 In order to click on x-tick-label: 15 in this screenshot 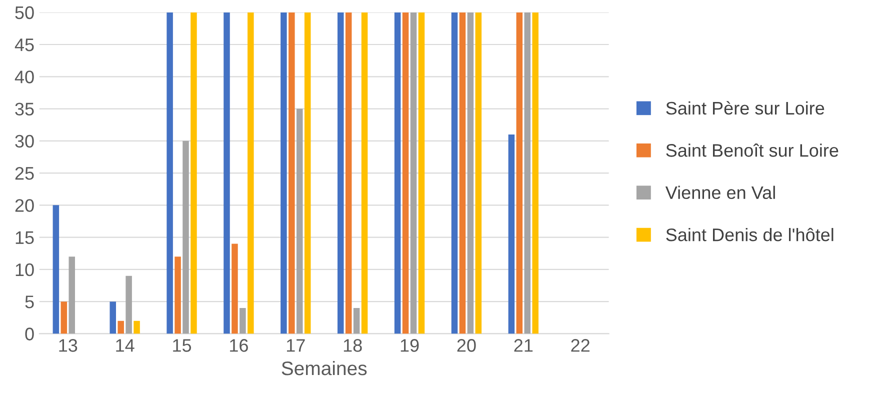, I will do `click(182, 345)`.